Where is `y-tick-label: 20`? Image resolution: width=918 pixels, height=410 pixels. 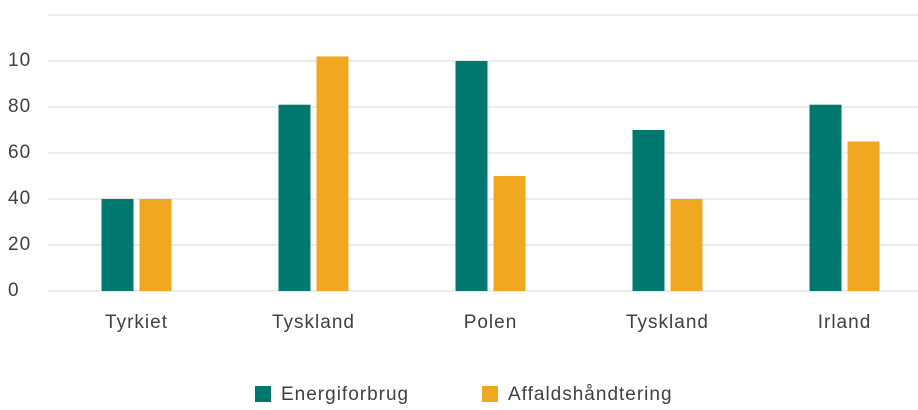
y-tick-label: 20 is located at coordinates (19, 244).